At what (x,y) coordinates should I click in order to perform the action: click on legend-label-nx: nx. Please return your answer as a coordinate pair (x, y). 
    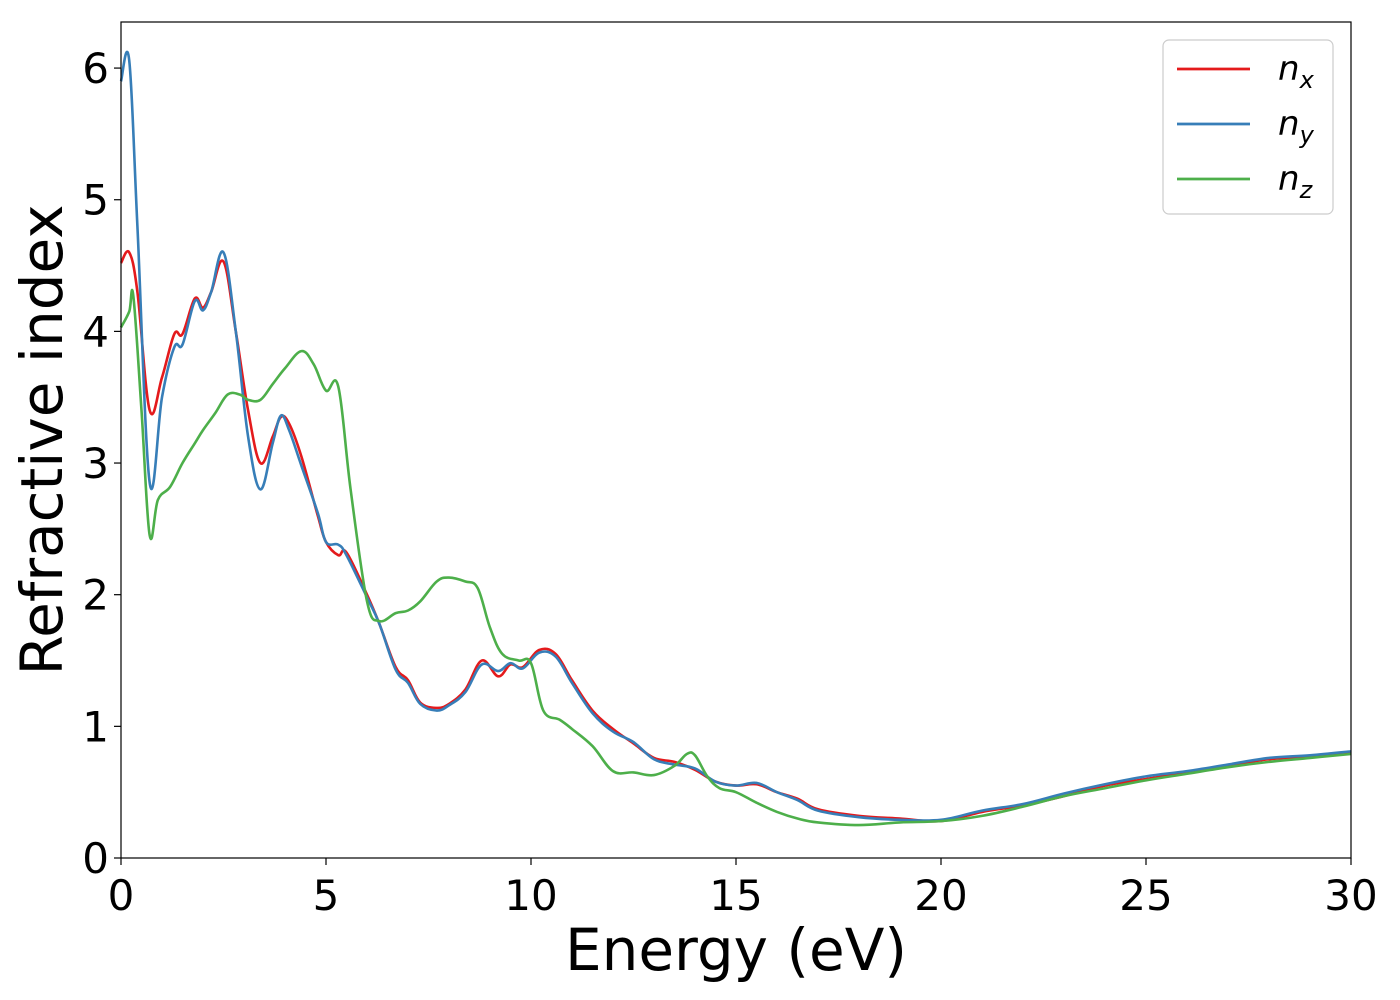
    Looking at the image, I should click on (1296, 71).